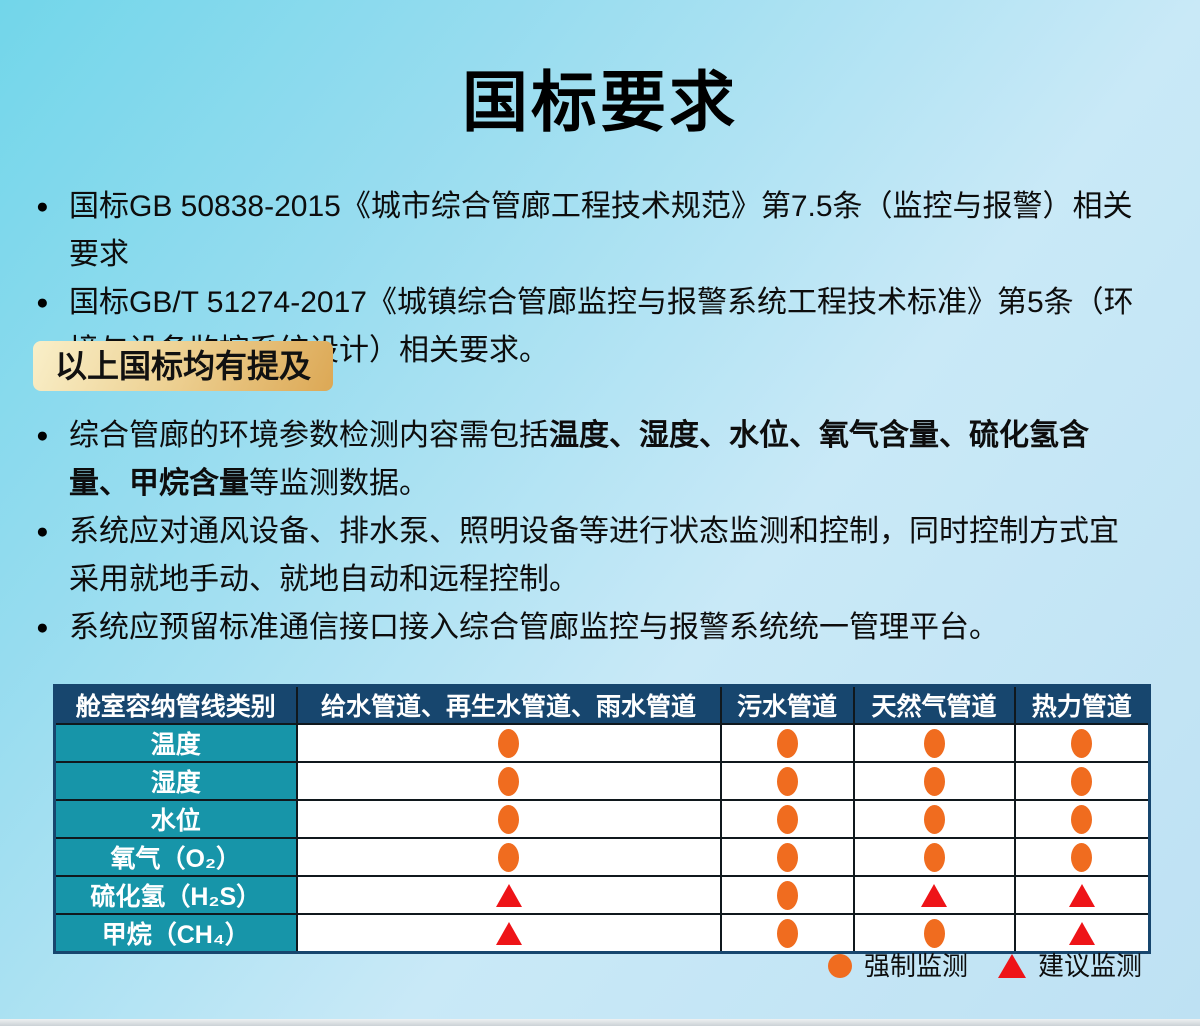 Image resolution: width=1200 pixels, height=1026 pixels. Describe the element at coordinates (915, 966) in the screenshot. I see `legend-label: 强制监测` at that location.